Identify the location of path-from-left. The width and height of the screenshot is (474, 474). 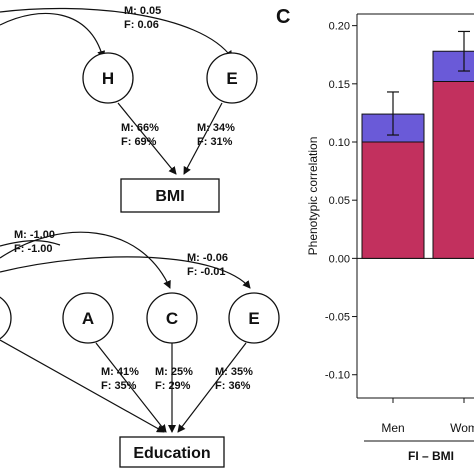
(30, 243).